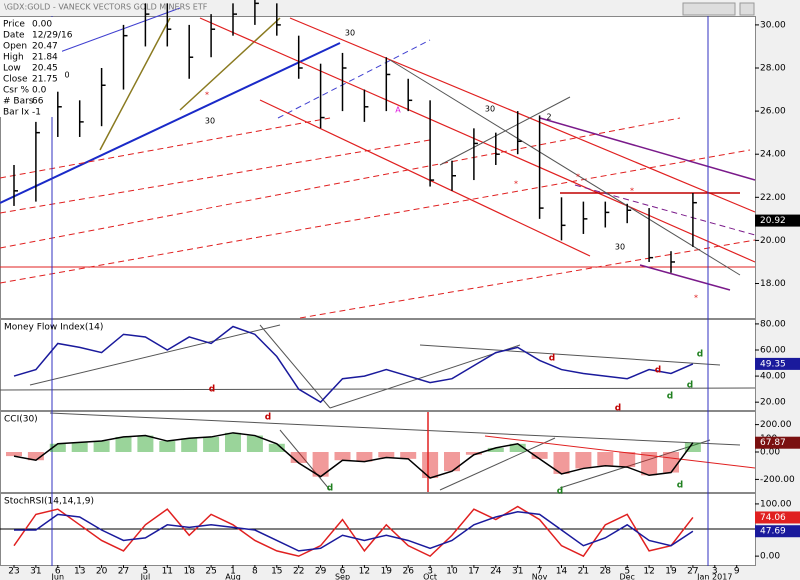  I want to click on y-tick-label: 60.00, so click(773, 351).